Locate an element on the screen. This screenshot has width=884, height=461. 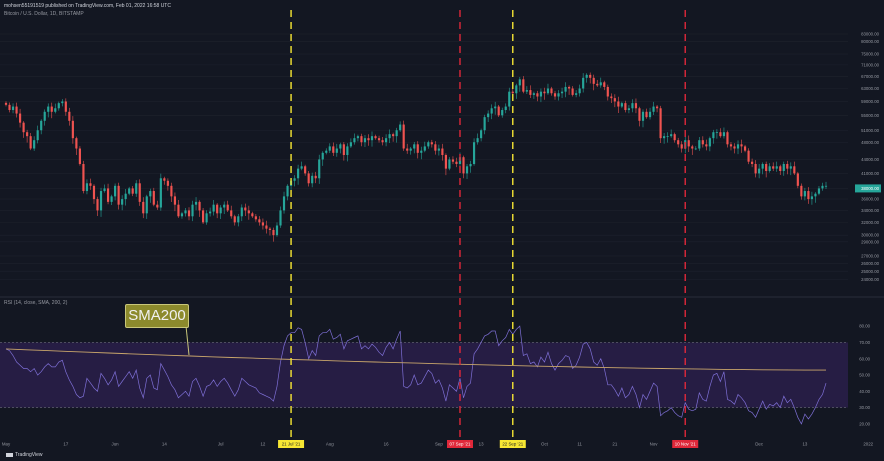
rsi-band-fill is located at coordinates (424, 375).